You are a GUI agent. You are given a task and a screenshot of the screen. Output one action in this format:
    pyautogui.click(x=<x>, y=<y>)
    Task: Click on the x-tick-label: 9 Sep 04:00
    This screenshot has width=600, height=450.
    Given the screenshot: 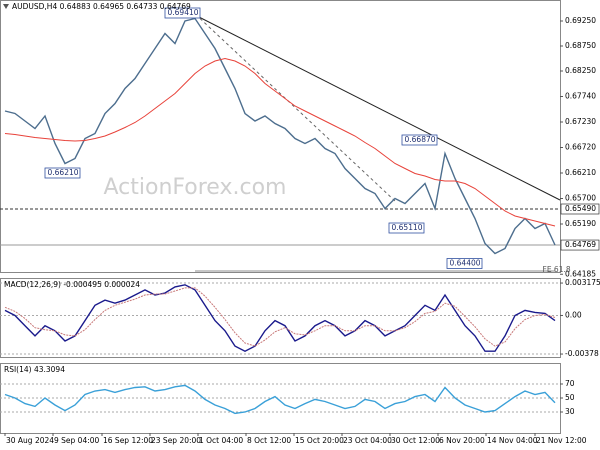 What is the action you would take?
    pyautogui.click(x=77, y=440)
    